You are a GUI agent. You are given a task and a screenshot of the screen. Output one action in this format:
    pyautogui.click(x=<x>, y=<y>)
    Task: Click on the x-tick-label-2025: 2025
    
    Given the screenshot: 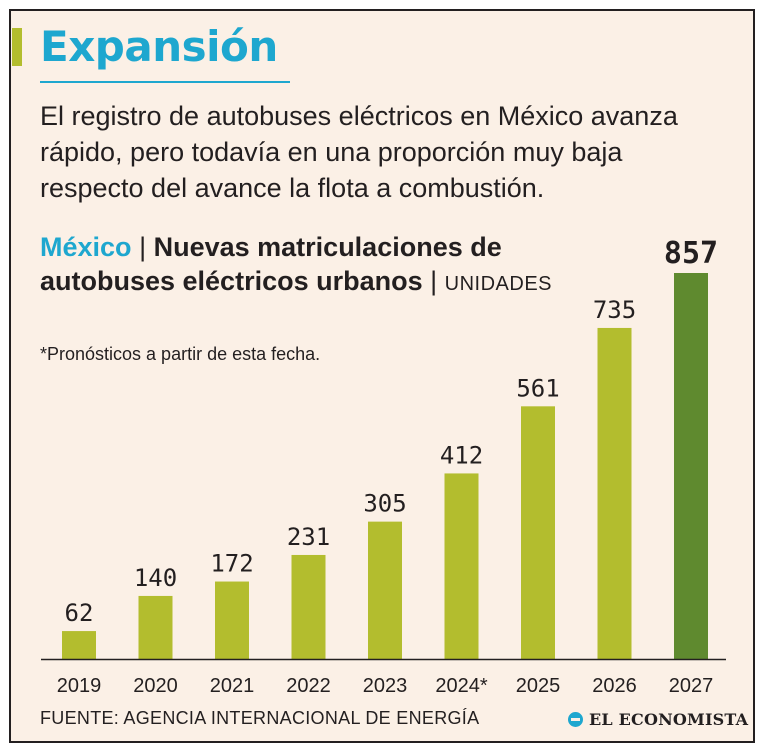 What is the action you would take?
    pyautogui.click(x=538, y=686)
    